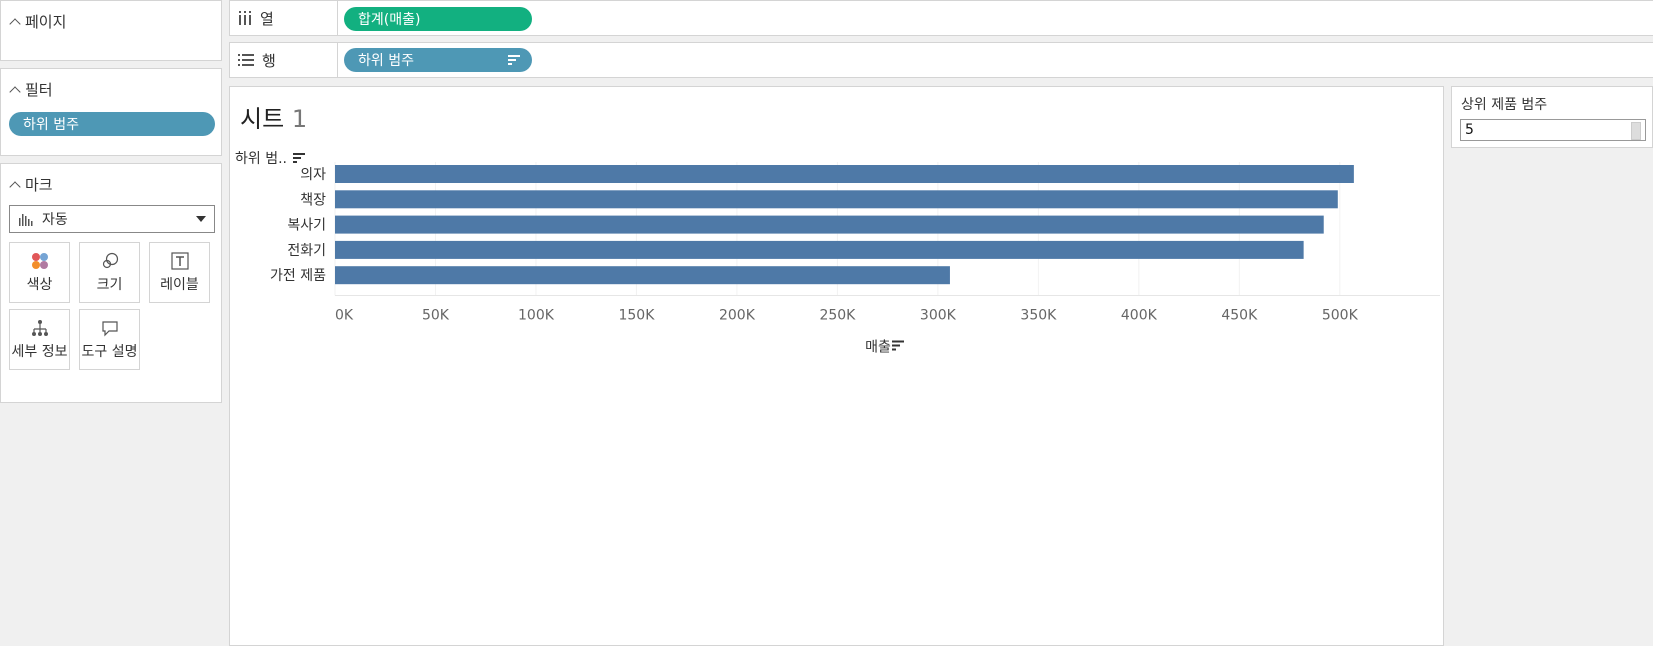 This screenshot has width=1653, height=646. I want to click on parameter-card: 상위 제품 범주 5, so click(1552, 117).